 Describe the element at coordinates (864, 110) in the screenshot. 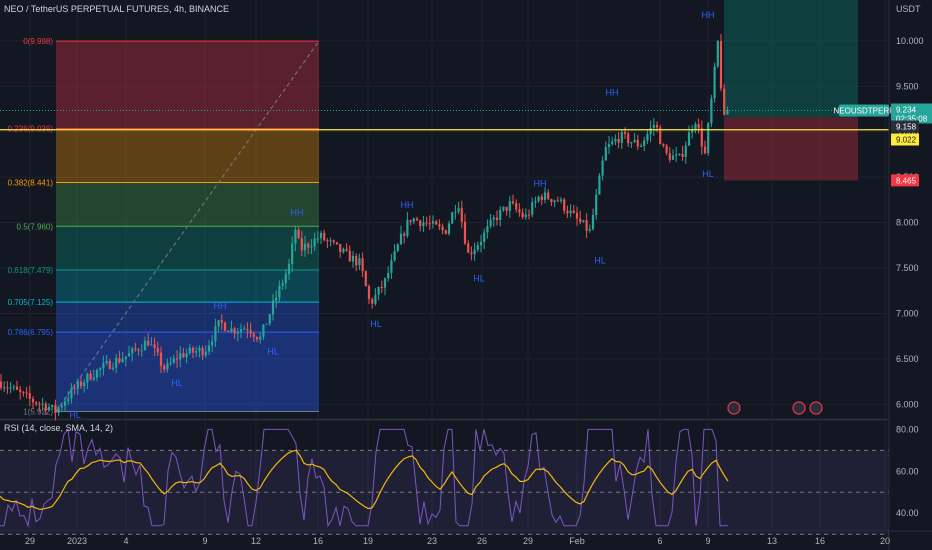

I see `symbol-tag-text: NEOUSDTPERP` at that location.